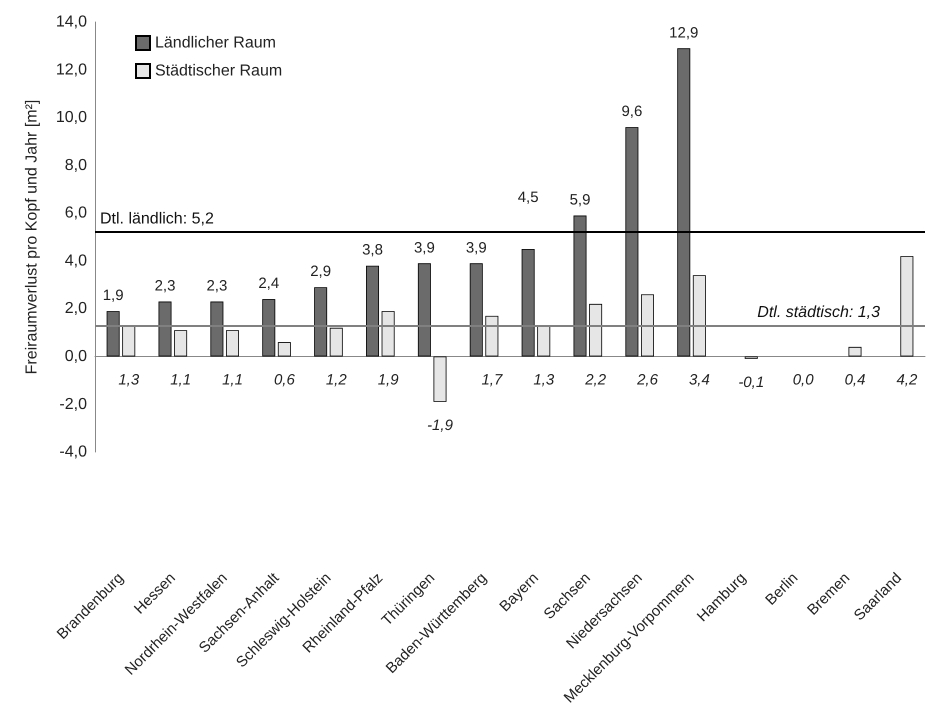 Image resolution: width=943 pixels, height=708 pixels. Describe the element at coordinates (321, 271) in the screenshot. I see `data-label: 2,9` at that location.